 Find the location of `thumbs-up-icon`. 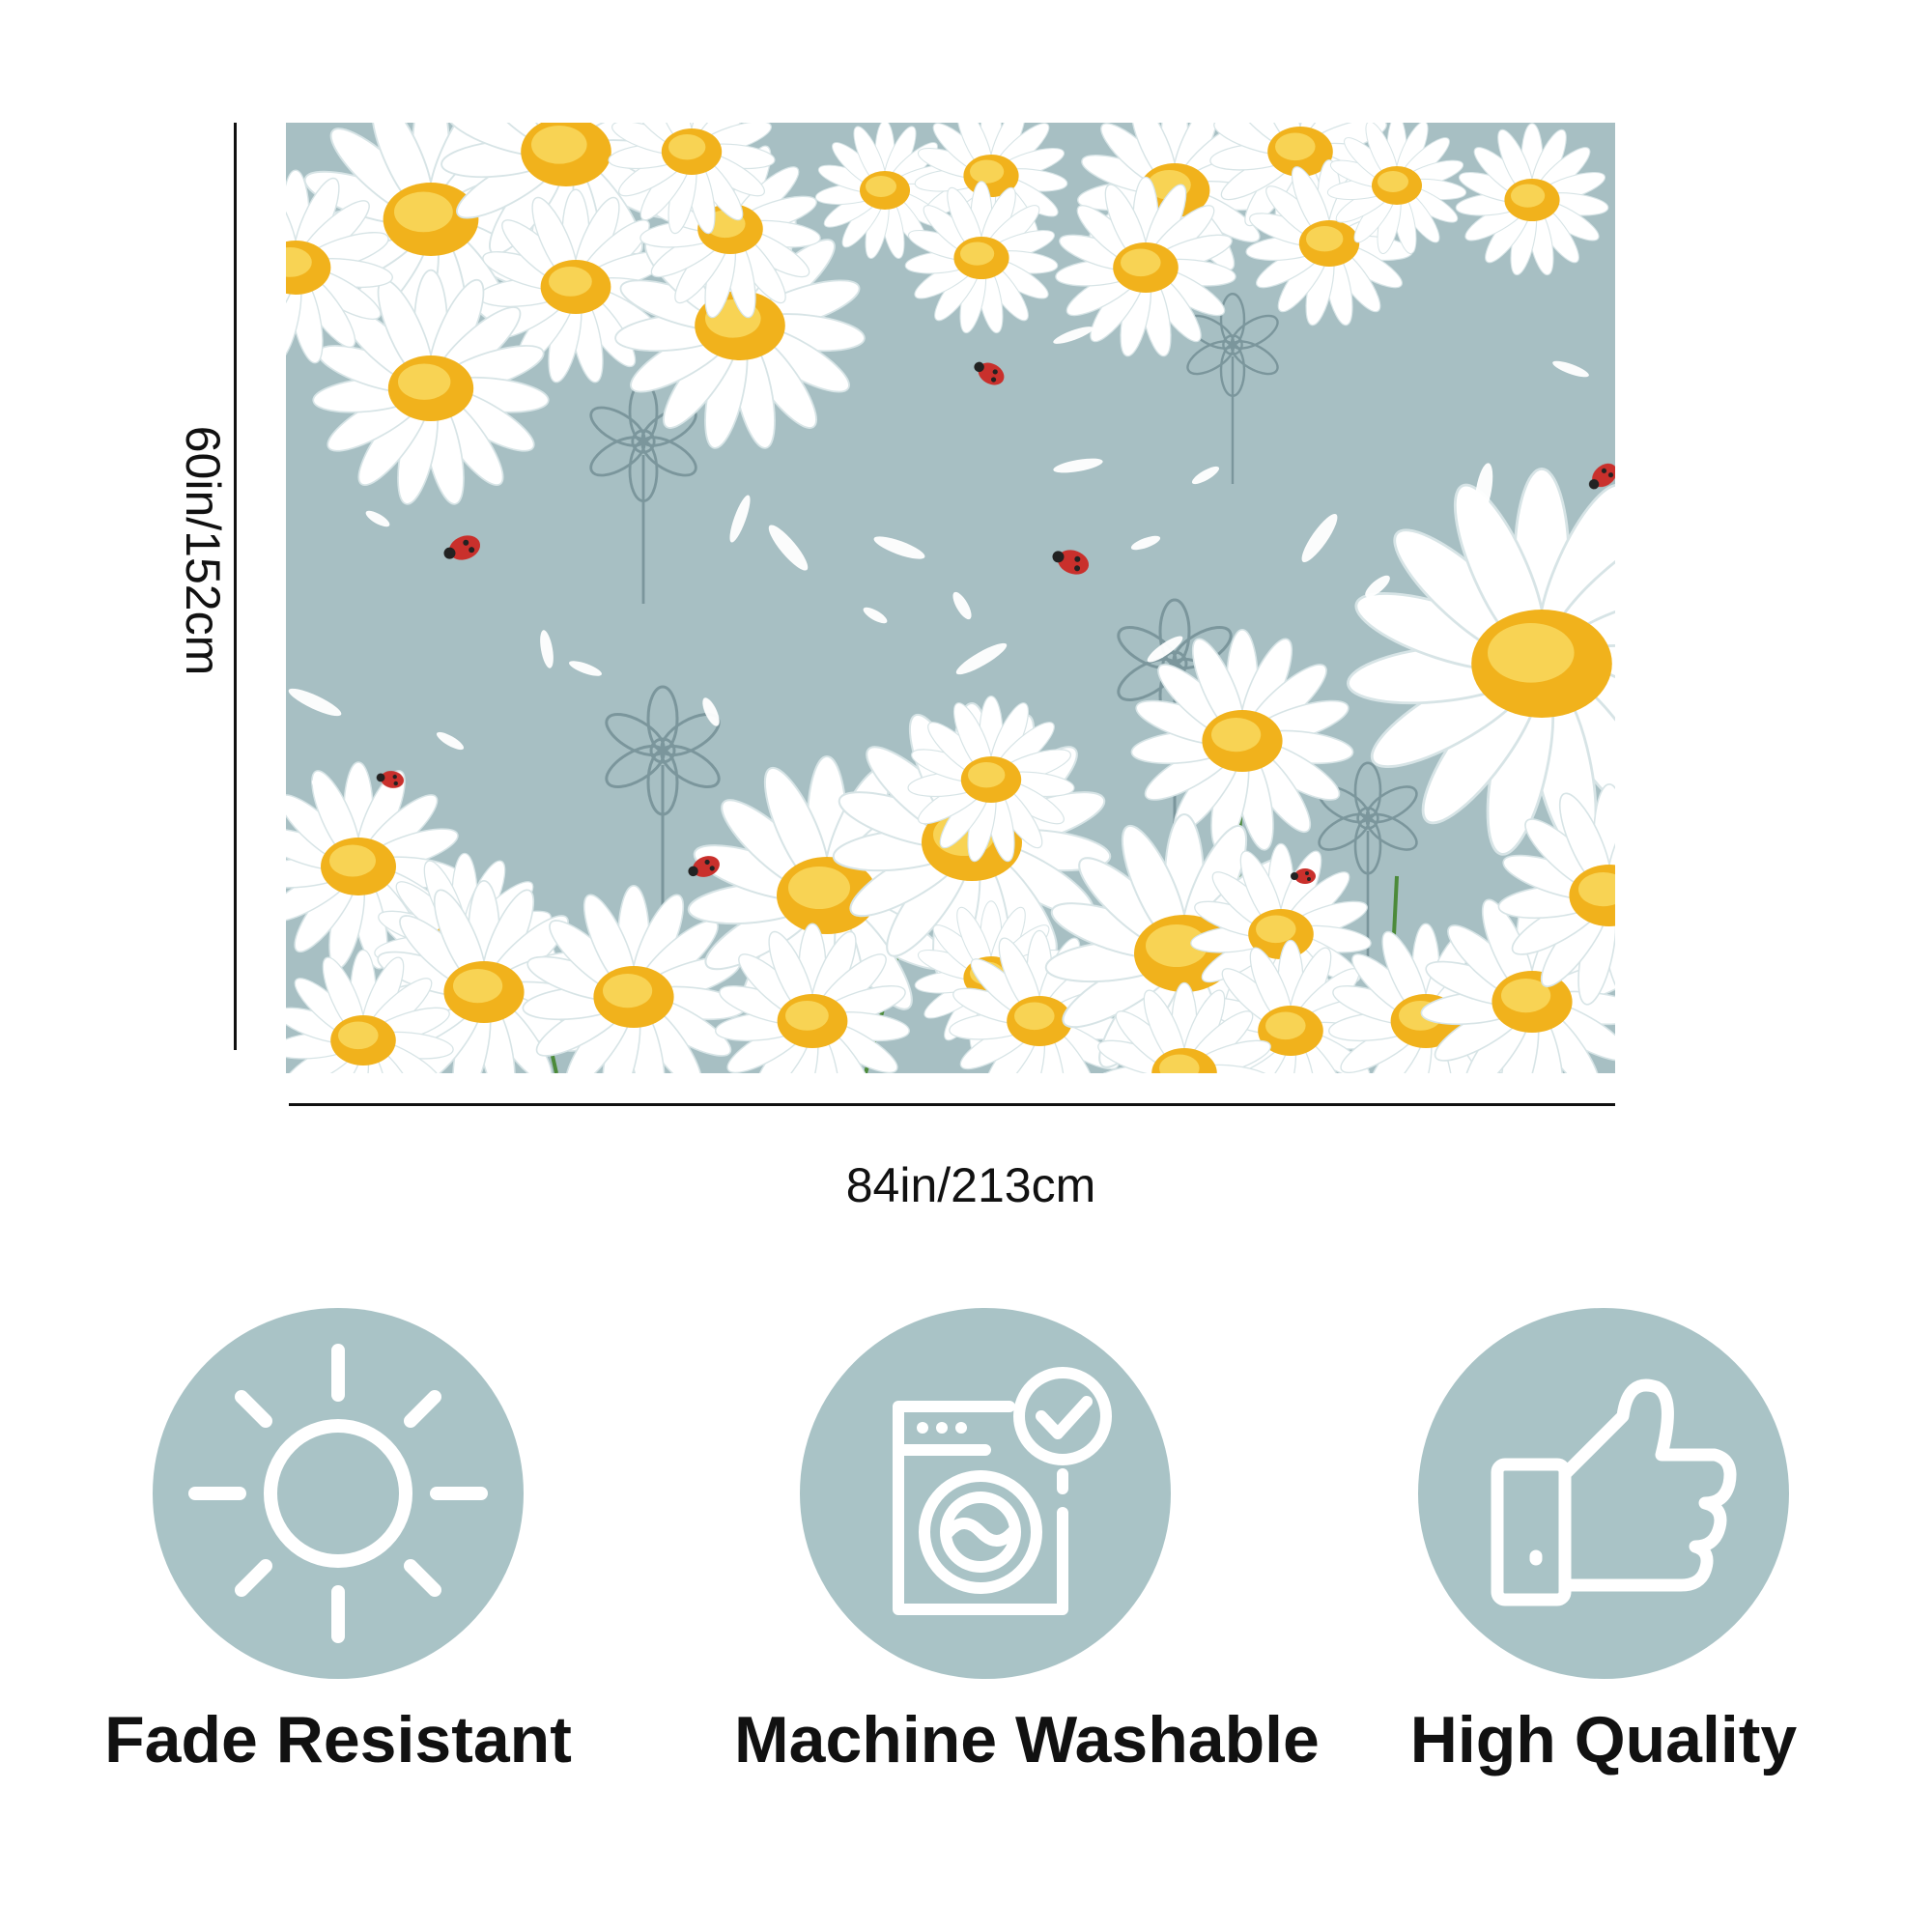

thumbs-up-icon is located at coordinates (1614, 1492).